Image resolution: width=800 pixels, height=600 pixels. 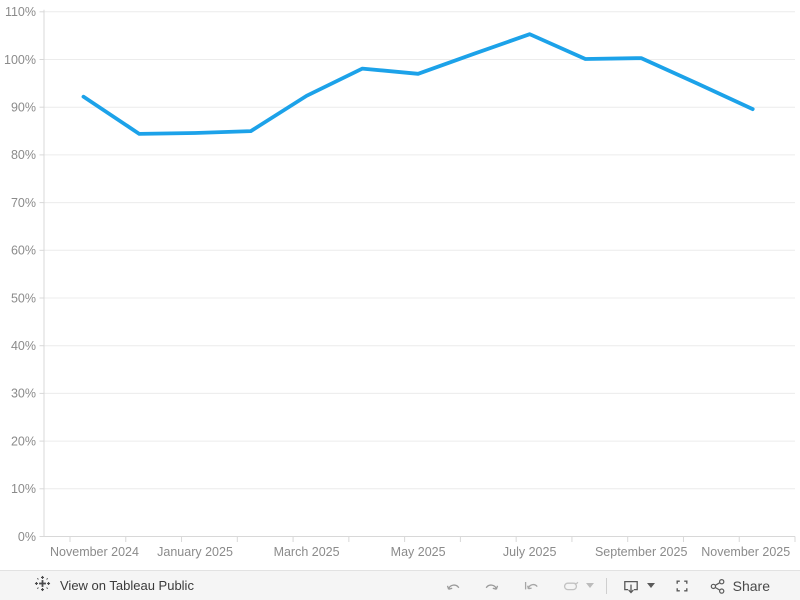 What do you see at coordinates (23, 346) in the screenshot?
I see `y-axis-label: 40%` at bounding box center [23, 346].